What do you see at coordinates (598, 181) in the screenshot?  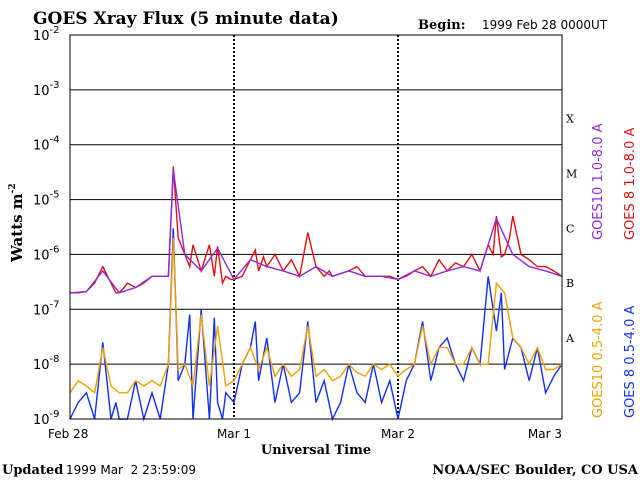 I see `legend-entry: GOES10 1.0-8.0 A` at bounding box center [598, 181].